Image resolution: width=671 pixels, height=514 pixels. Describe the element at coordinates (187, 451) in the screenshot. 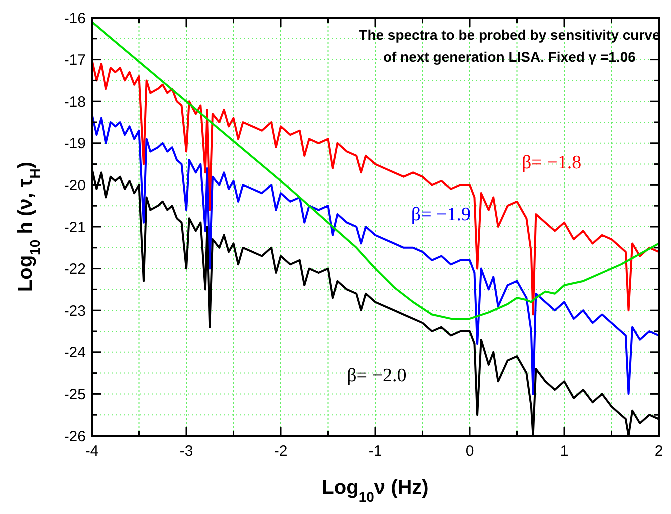

I see `x-tick-label: -3` at that location.